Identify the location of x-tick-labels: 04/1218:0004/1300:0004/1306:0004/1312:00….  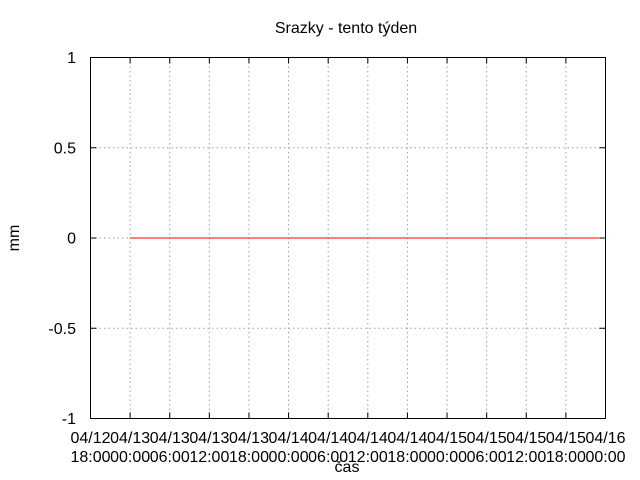
(347, 448).